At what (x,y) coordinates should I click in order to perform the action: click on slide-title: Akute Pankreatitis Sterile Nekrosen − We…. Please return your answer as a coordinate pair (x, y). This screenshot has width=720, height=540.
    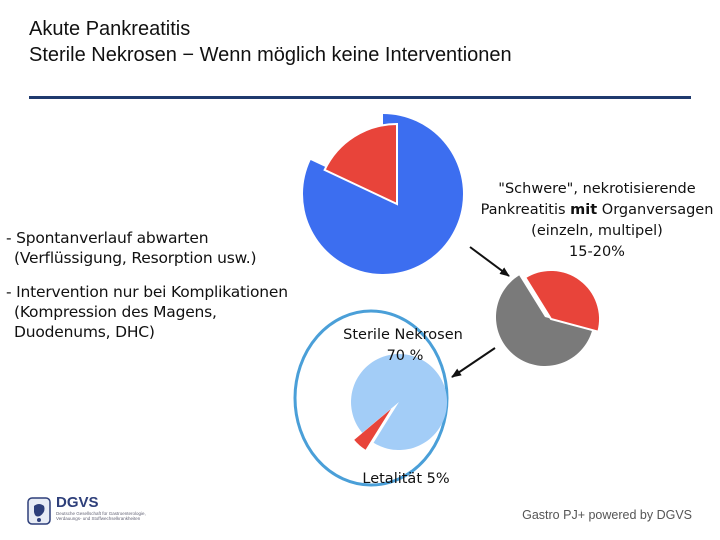
    Looking at the image, I should click on (270, 42).